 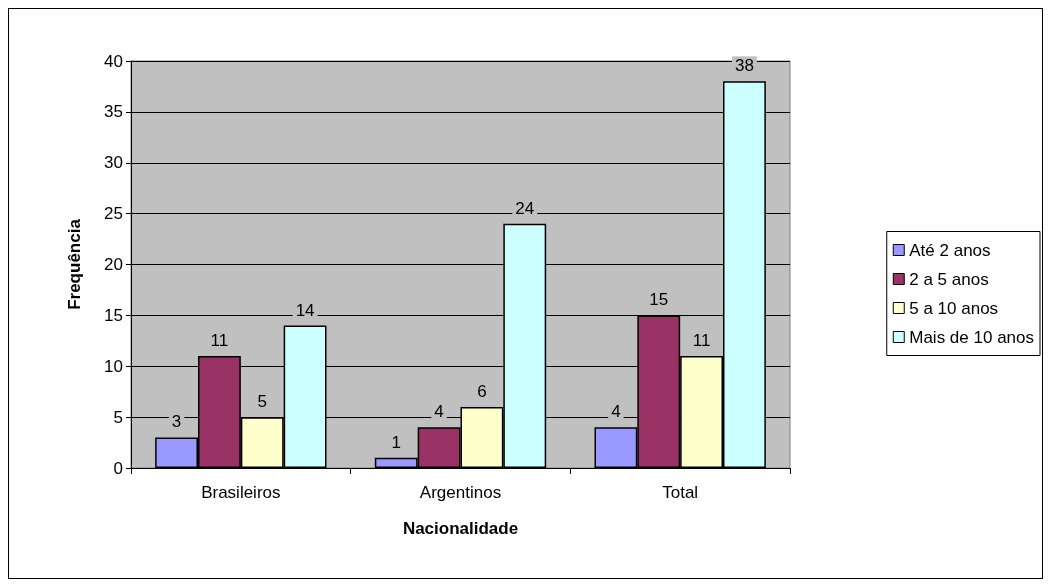 I want to click on data-label: 5, so click(x=262, y=402).